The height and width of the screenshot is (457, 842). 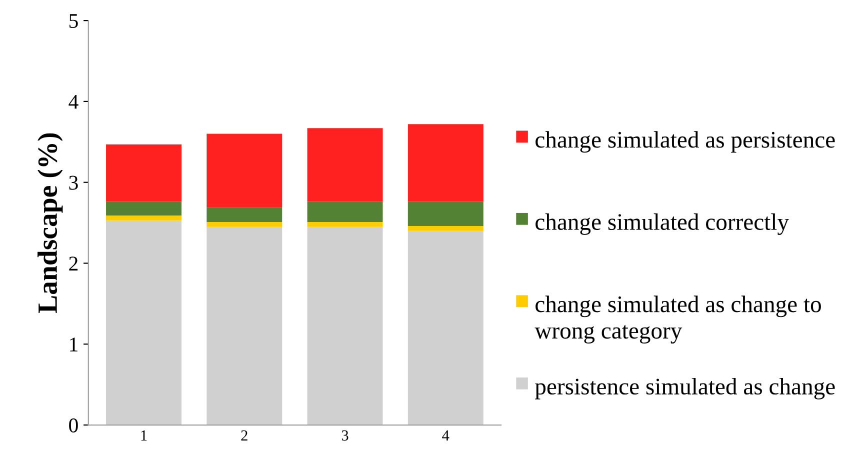 I want to click on y-tick-label: 2, so click(x=73, y=263).